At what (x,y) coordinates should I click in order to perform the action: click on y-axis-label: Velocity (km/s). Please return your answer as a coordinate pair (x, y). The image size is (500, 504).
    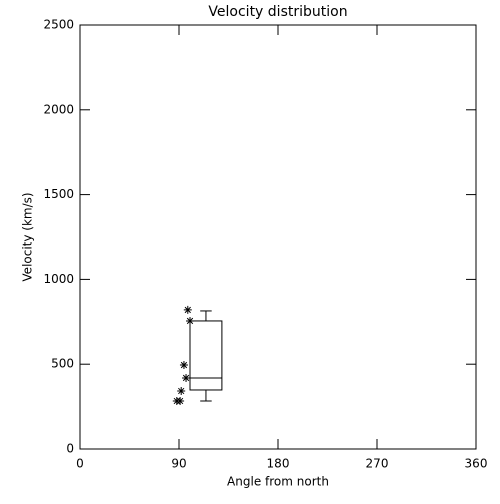
    Looking at the image, I should click on (28, 236).